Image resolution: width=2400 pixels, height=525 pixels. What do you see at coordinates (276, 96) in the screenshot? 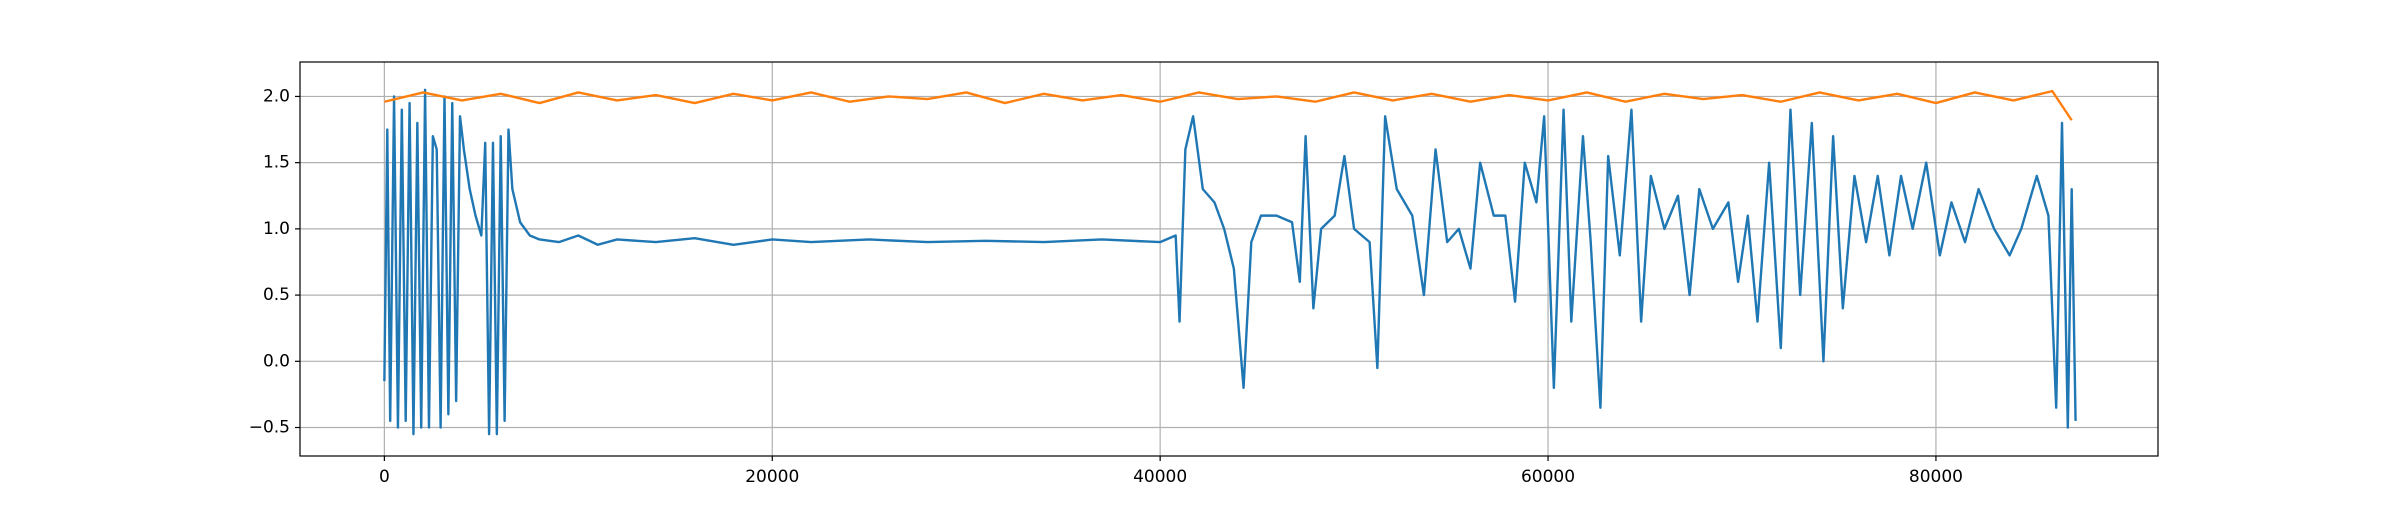
I see `y-tick-label: 2.0` at bounding box center [276, 96].